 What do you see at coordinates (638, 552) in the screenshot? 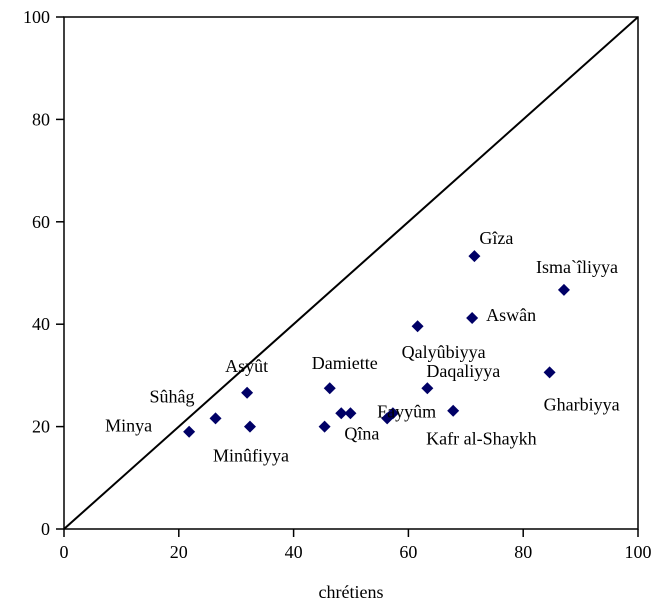
I see `x-tick-label: 100` at bounding box center [638, 552].